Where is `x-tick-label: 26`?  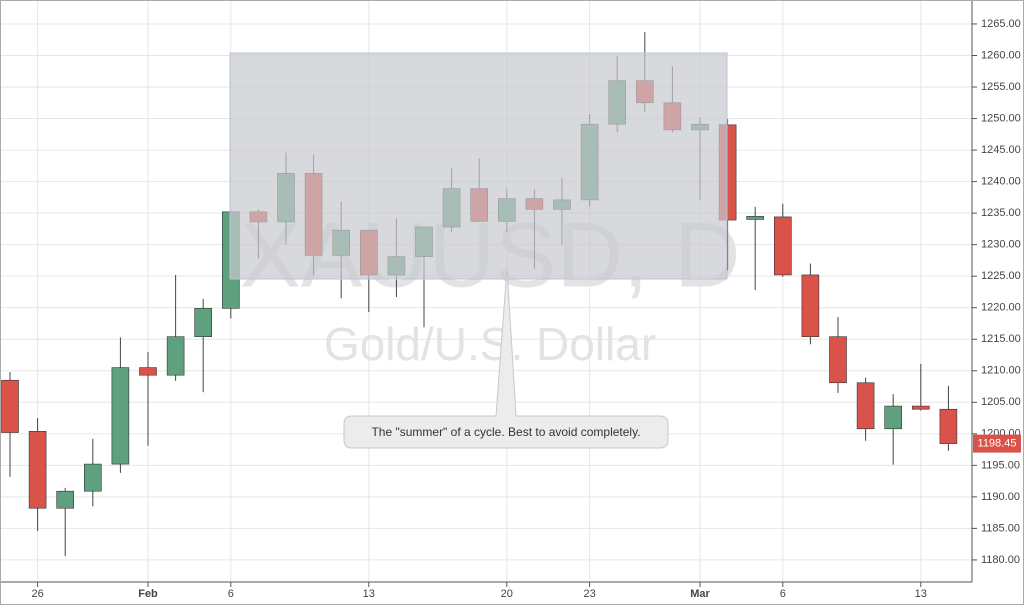 x-tick-label: 26 is located at coordinates (37, 594).